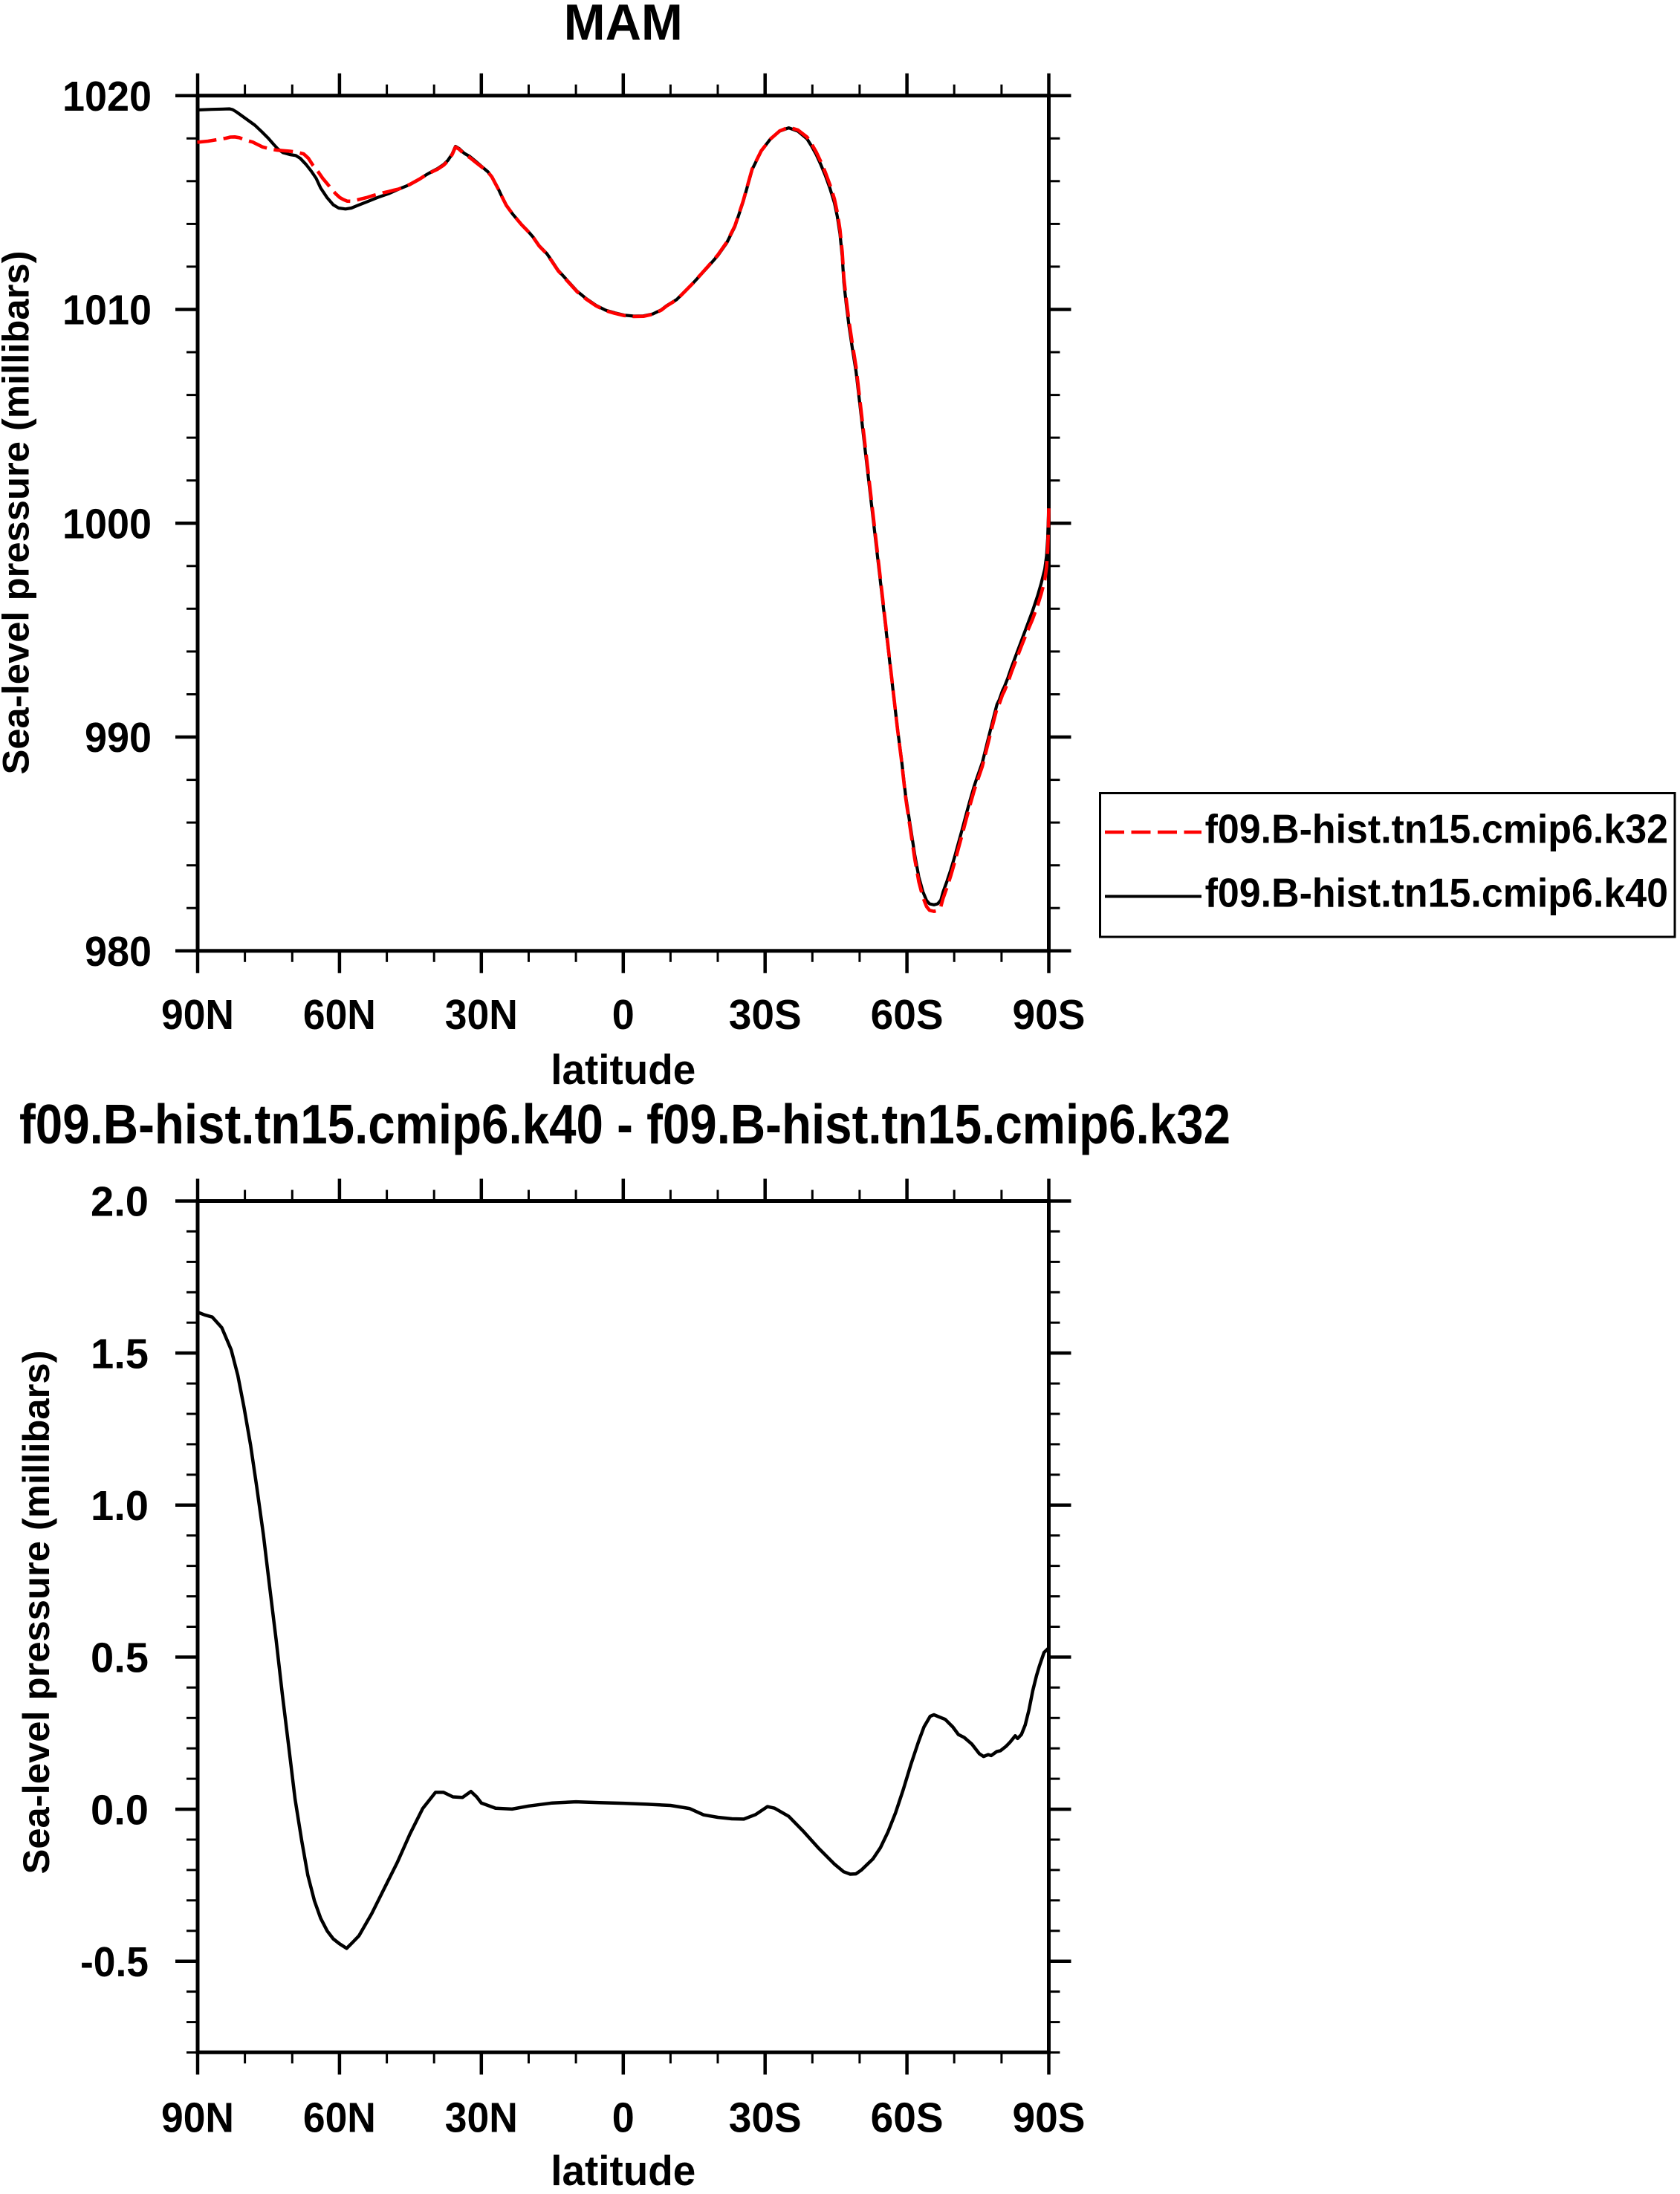  Describe the element at coordinates (120, 1810) in the screenshot. I see `svg-text: 0.0` at that location.